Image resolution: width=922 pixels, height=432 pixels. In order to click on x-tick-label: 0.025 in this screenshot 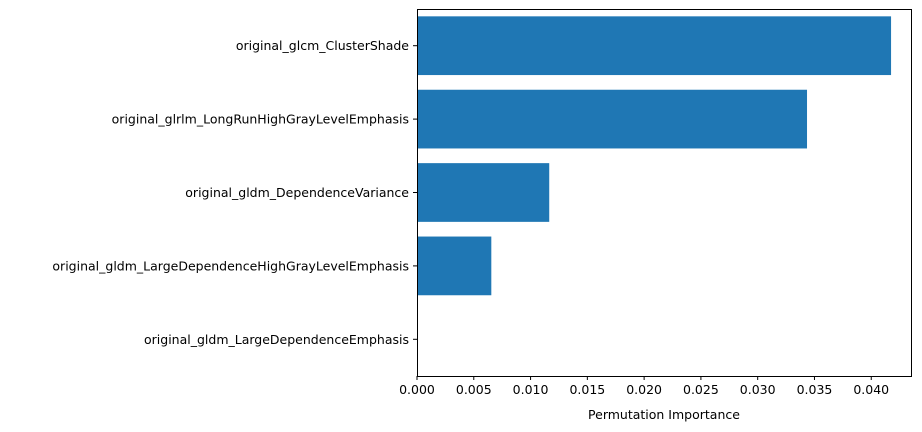, I will do `click(701, 389)`.